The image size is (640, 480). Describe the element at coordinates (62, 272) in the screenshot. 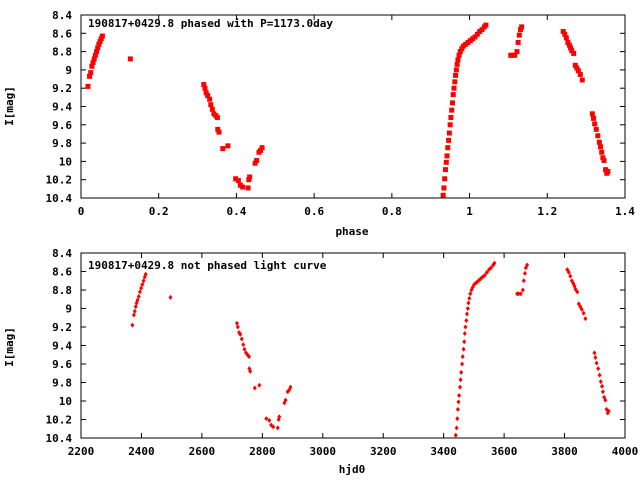

I see `unphased-y-tick-label: 8.6` at that location.